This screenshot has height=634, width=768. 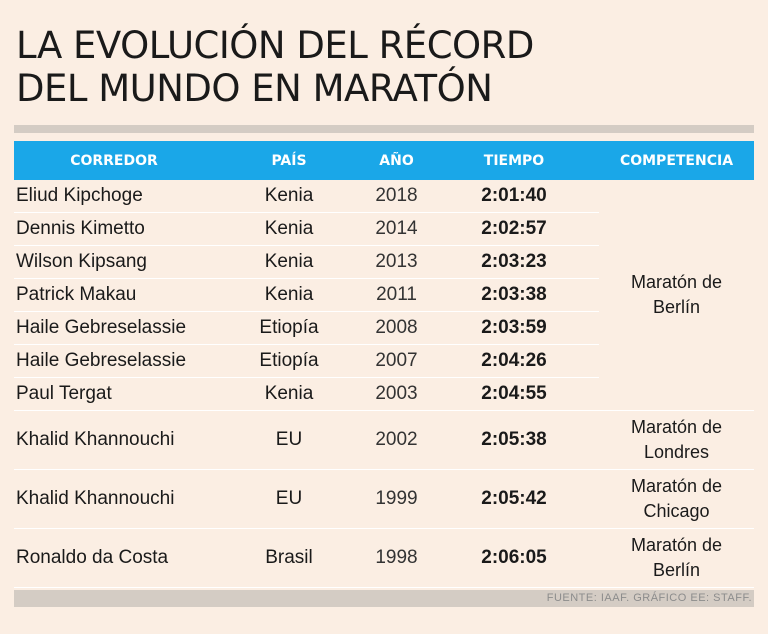 I want to click on title-line-2: DEL MUNDO EN MARATÓN, so click(x=254, y=88).